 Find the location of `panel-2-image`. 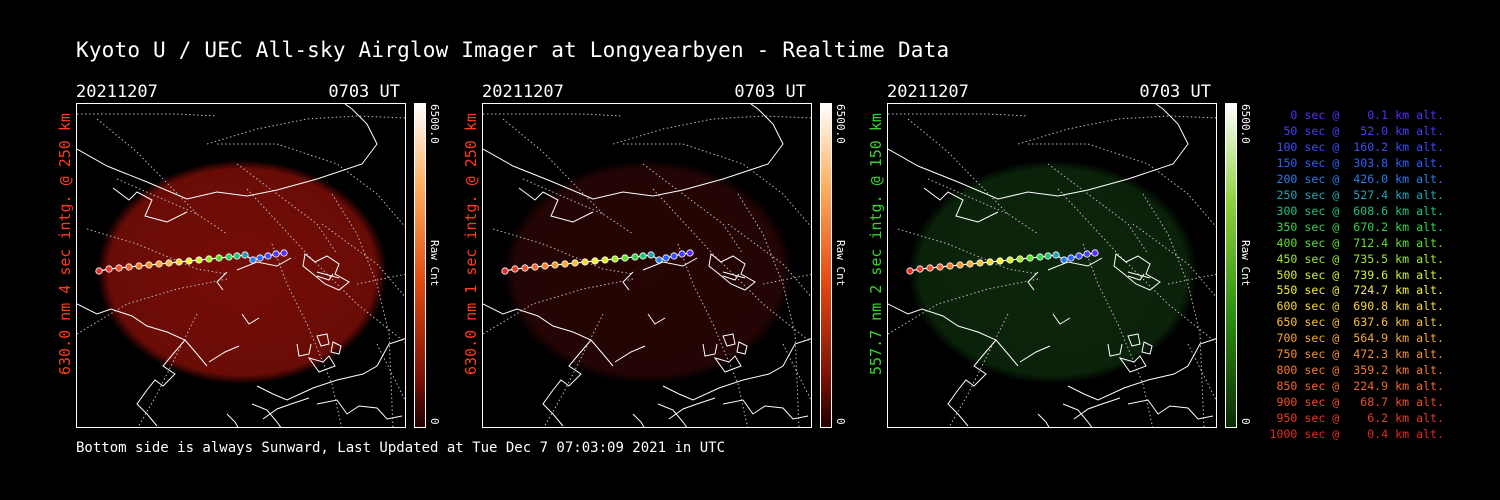

panel-2-image is located at coordinates (647, 265).